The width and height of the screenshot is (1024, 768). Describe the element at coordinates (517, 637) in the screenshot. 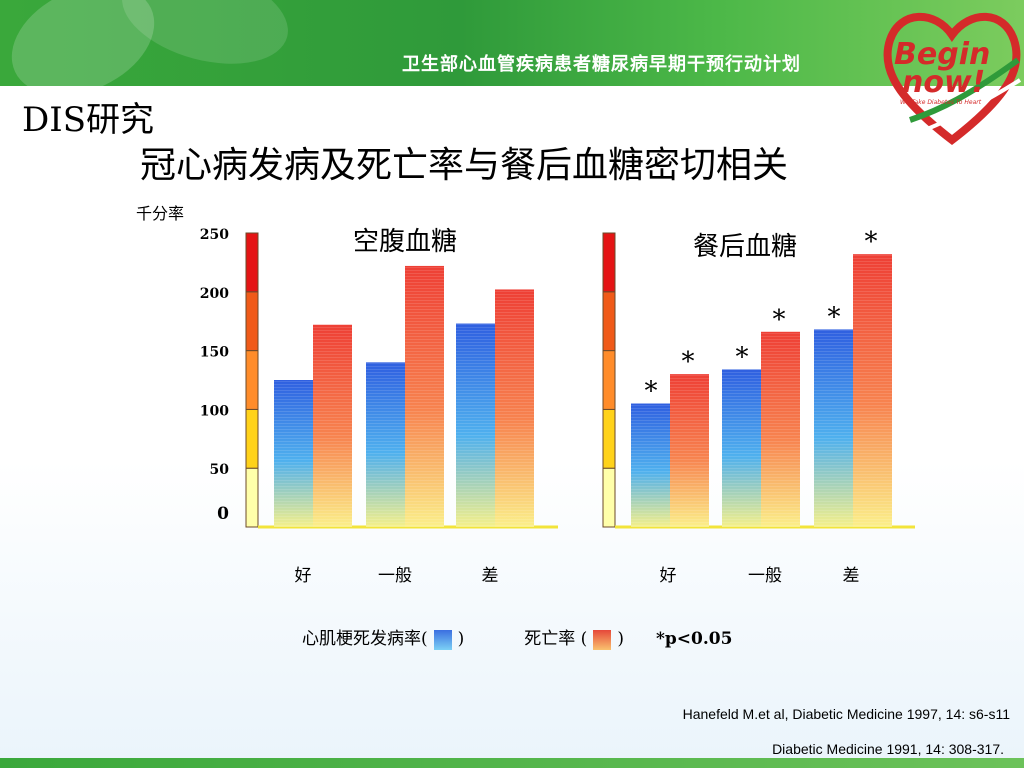

I see `chart-legend: 心肌梗死发病率() 死亡率 () *p<0.05` at that location.